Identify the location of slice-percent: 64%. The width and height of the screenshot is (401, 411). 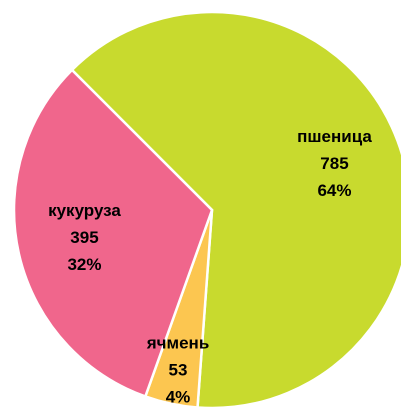
(334, 190).